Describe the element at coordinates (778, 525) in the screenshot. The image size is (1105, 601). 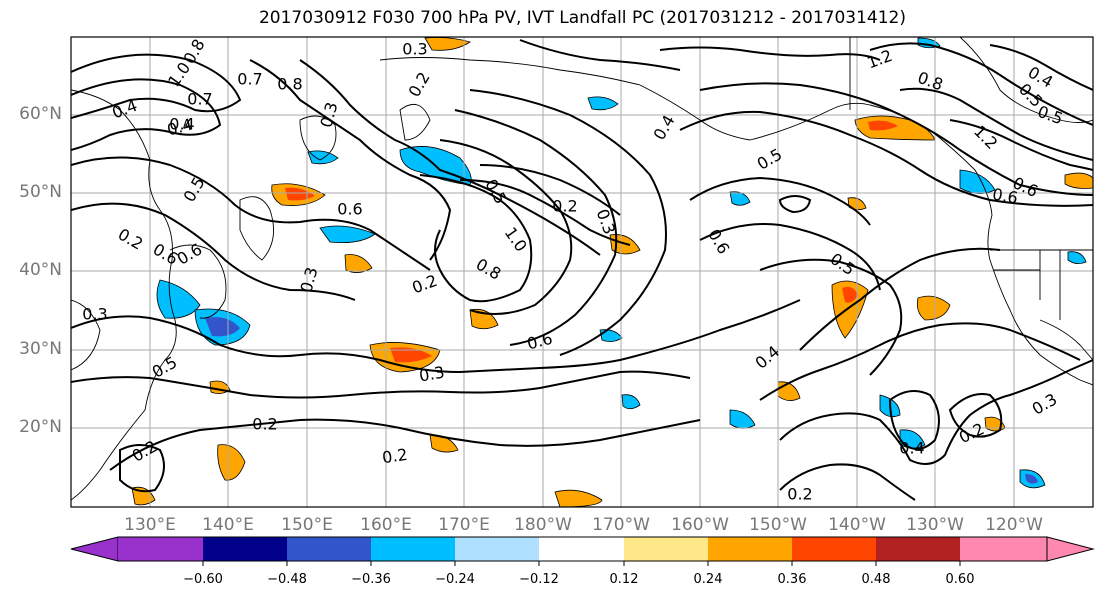
I see `lon-label-150w: 150°W` at that location.